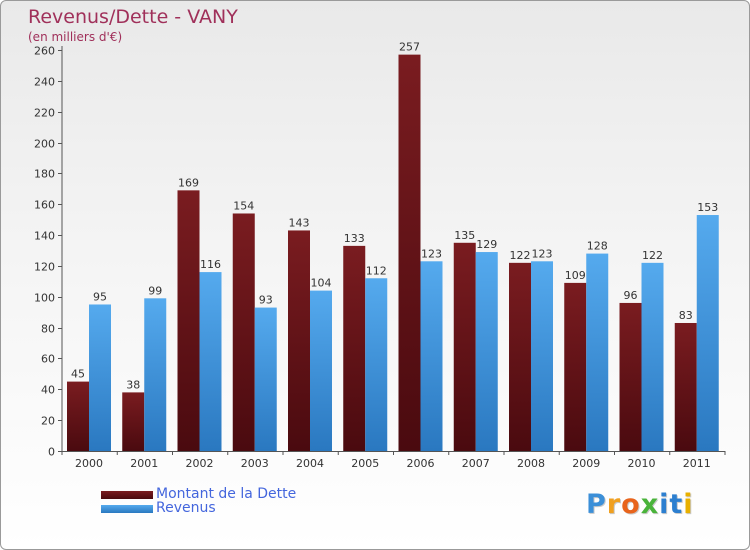 The image size is (750, 550). Describe the element at coordinates (44, 298) in the screenshot. I see `y-tick-label: 100` at that location.